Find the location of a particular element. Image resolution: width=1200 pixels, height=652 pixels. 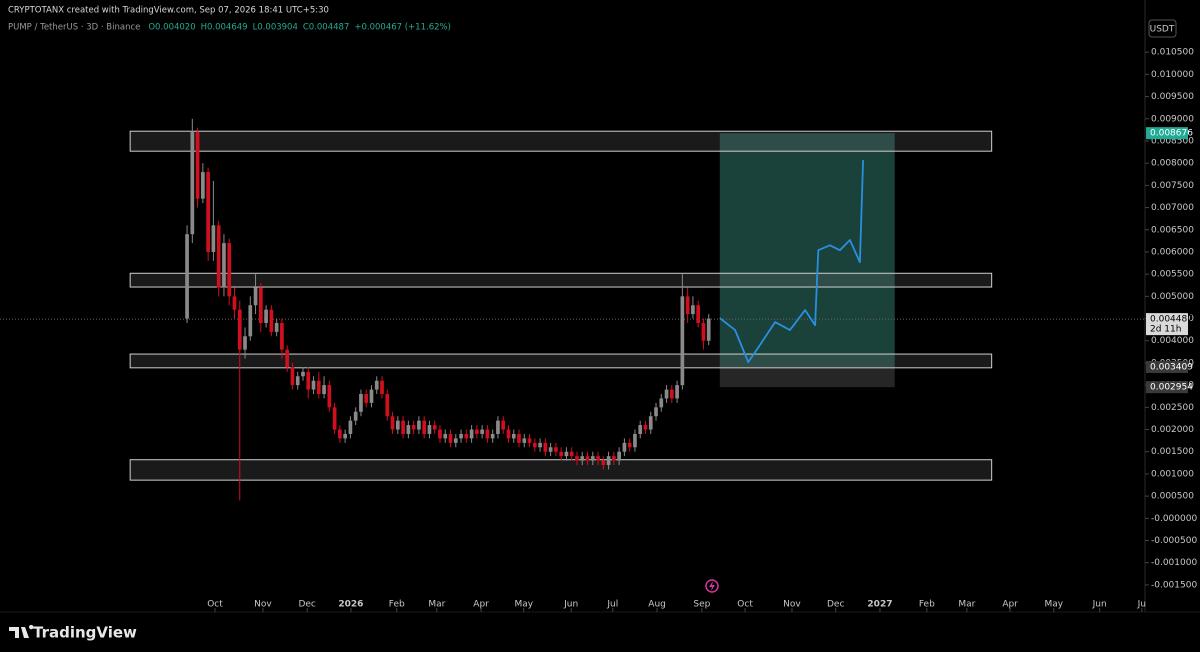

currency-button is located at coordinates (1162, 28).